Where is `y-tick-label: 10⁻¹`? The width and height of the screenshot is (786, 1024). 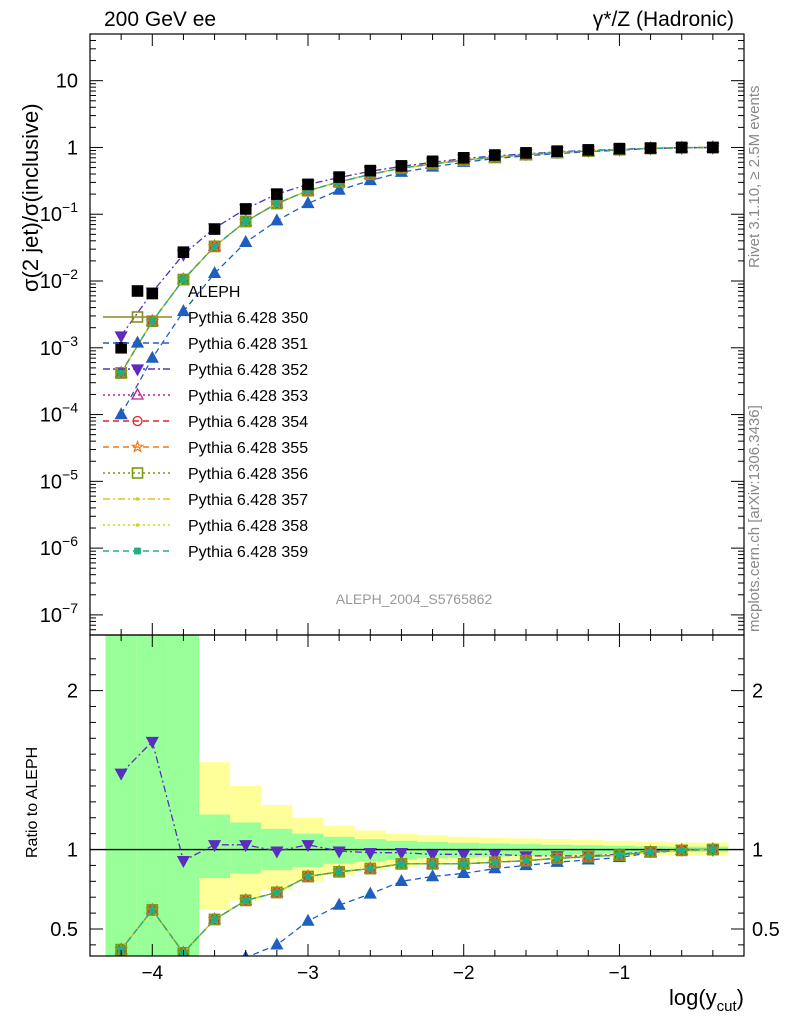 y-tick-label: 10⁻¹ is located at coordinates (59, 212).